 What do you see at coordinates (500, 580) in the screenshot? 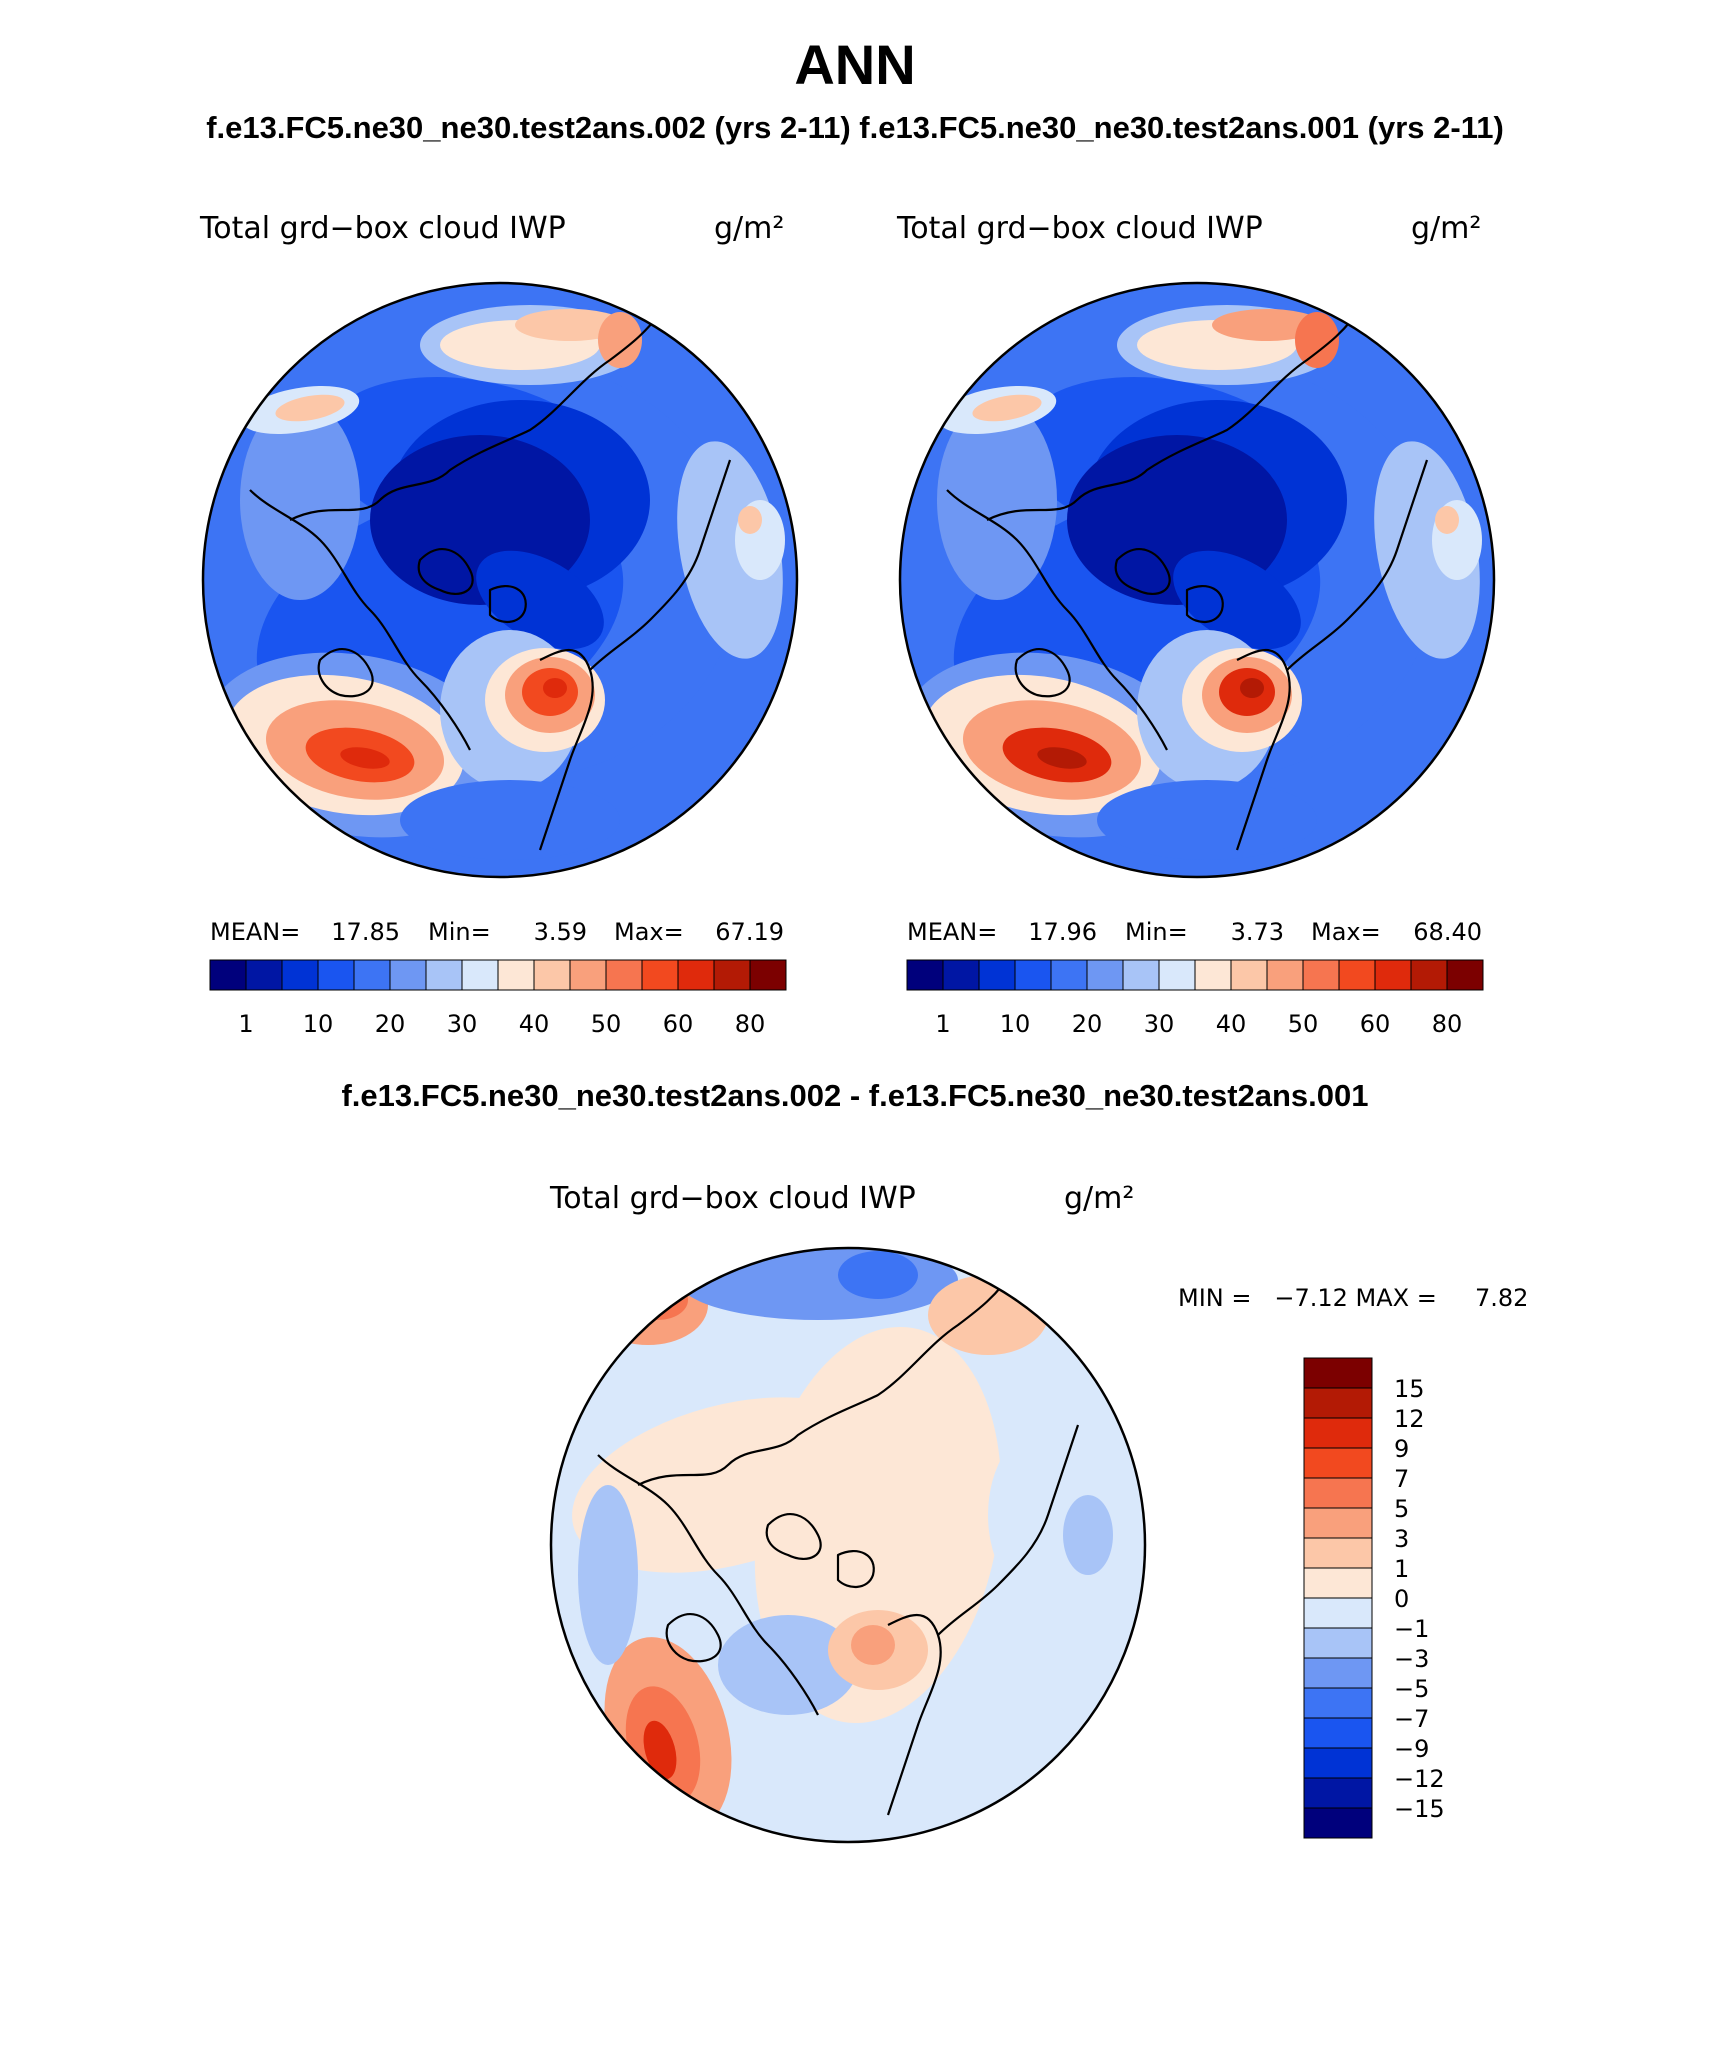
I see `panel-1-map-border` at bounding box center [500, 580].